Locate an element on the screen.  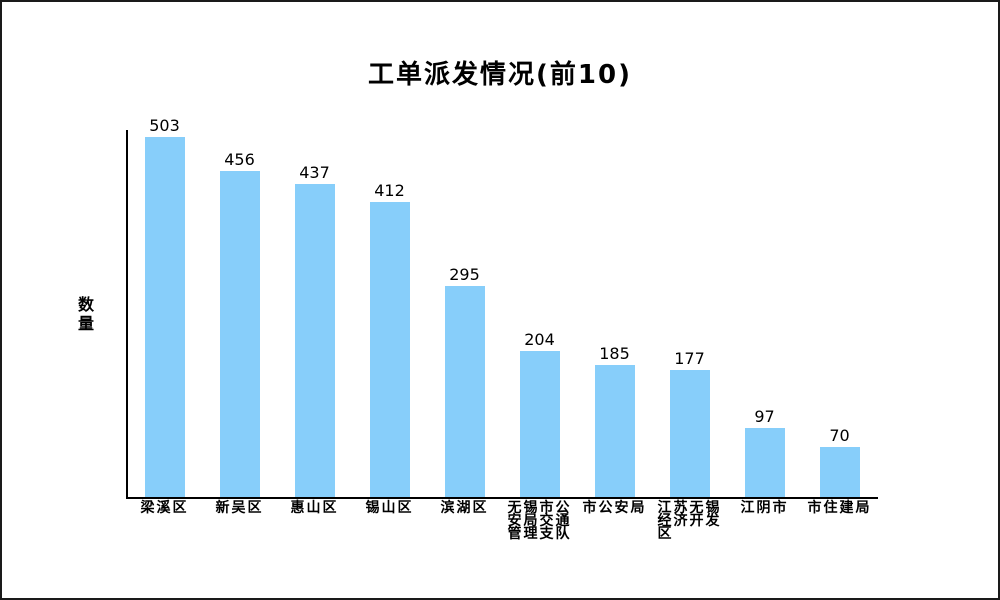
x-axis-tick-label: 江阴市 is located at coordinates (764, 508).